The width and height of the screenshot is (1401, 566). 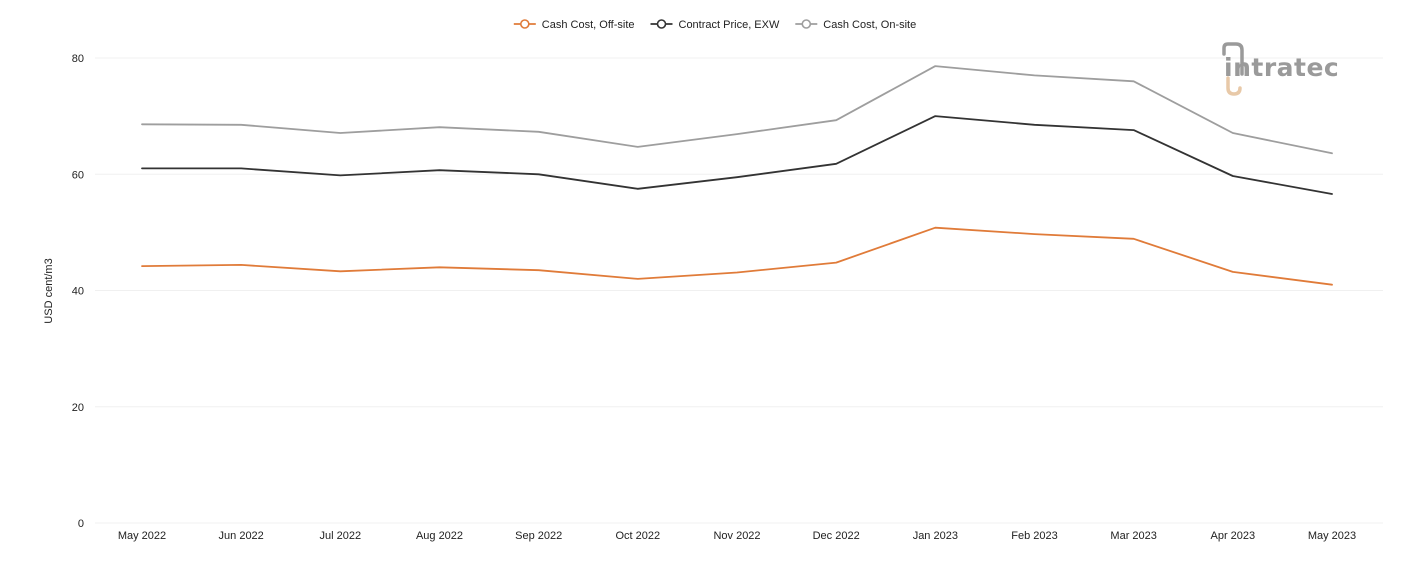 What do you see at coordinates (729, 25) in the screenshot?
I see `legend-label: Contract Price, EXW` at bounding box center [729, 25].